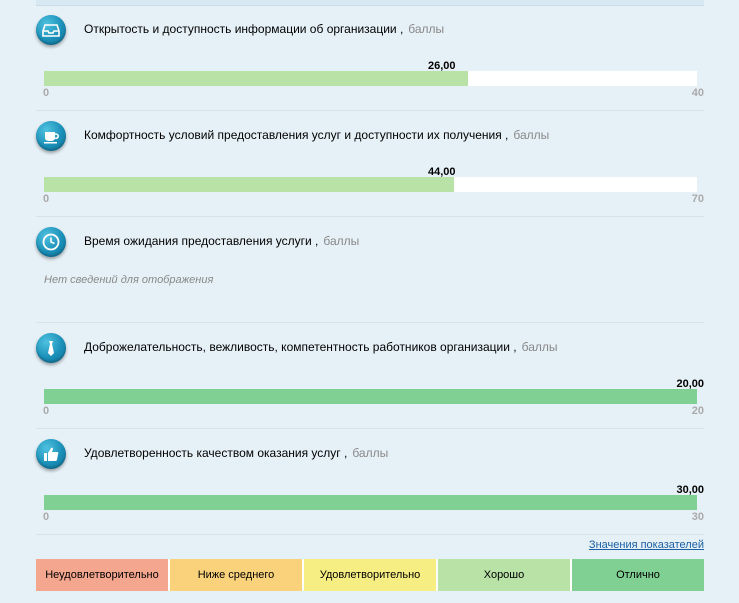  What do you see at coordinates (697, 93) in the screenshot?
I see `axis-max-label: 40` at bounding box center [697, 93].